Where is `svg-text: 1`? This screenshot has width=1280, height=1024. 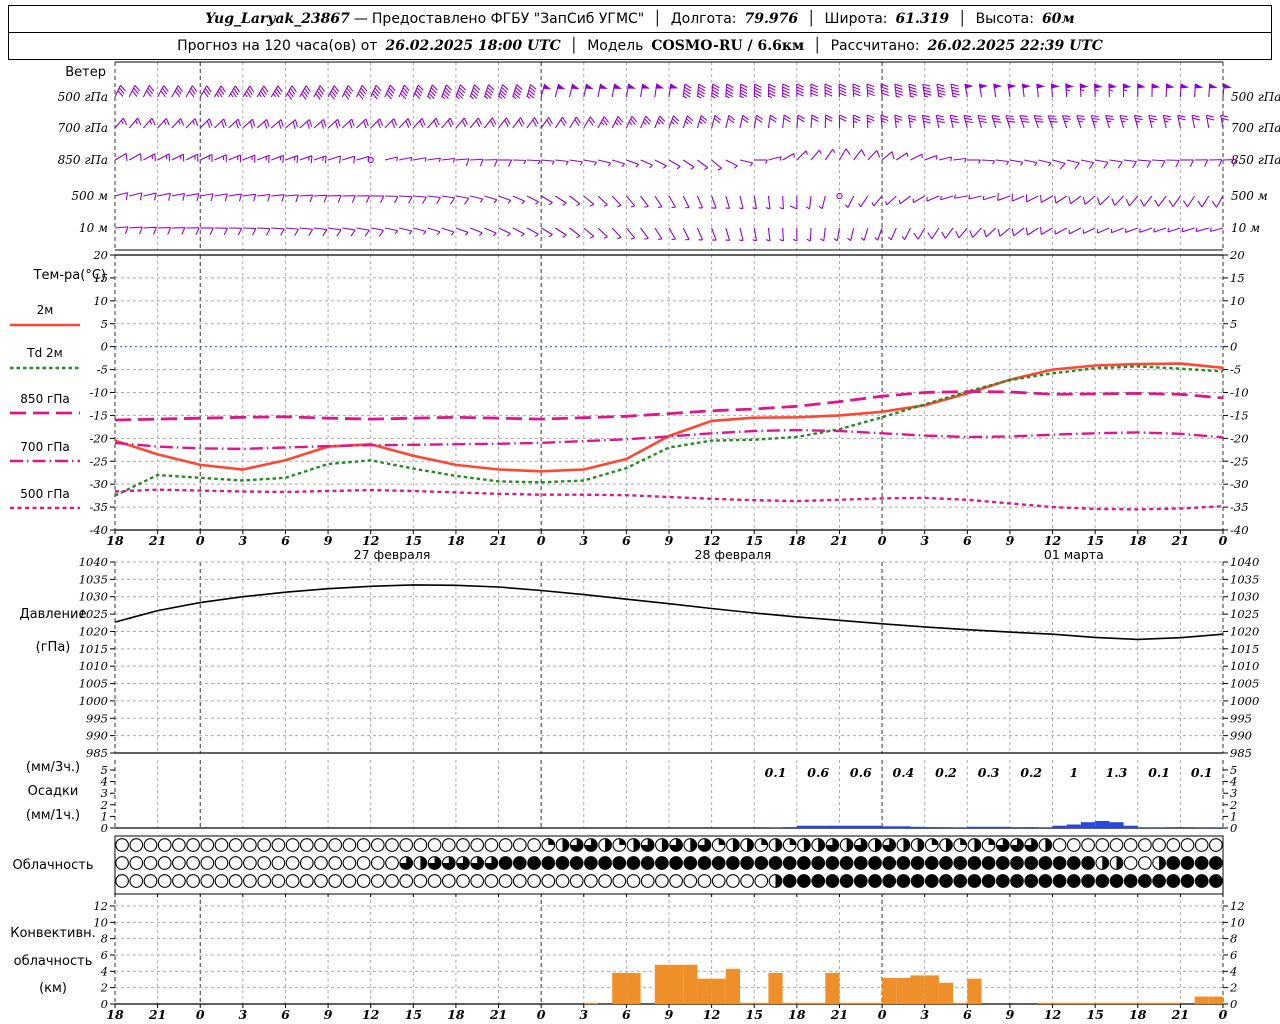
svg-text: 1 is located at coordinates (1233, 816).